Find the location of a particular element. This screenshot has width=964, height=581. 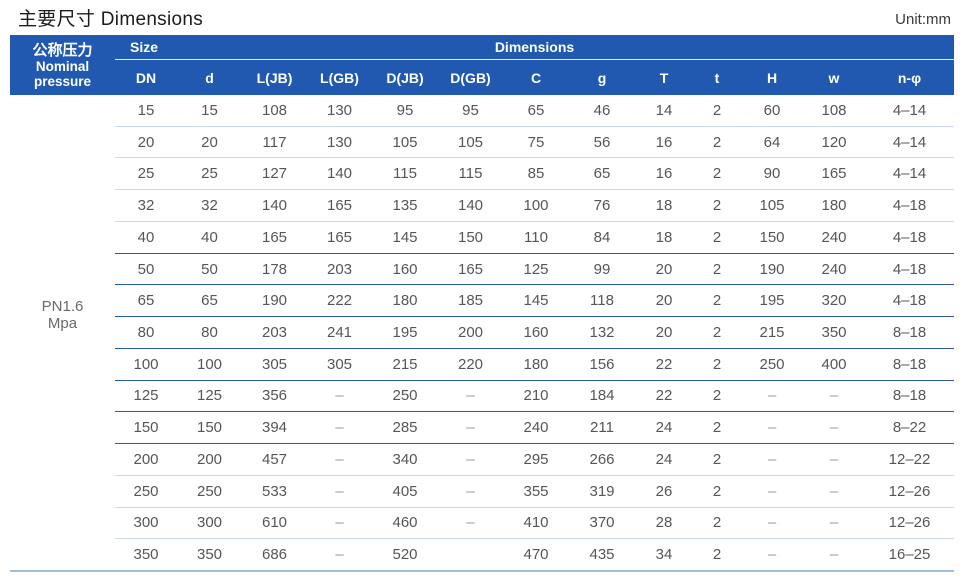

table-cell: 285 is located at coordinates (405, 428).